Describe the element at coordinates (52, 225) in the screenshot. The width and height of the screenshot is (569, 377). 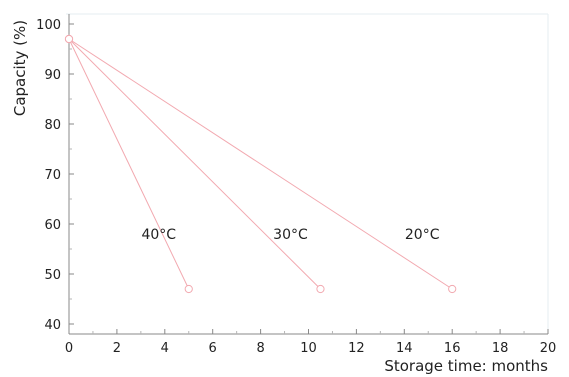
I see `y-tick-label: 60` at that location.